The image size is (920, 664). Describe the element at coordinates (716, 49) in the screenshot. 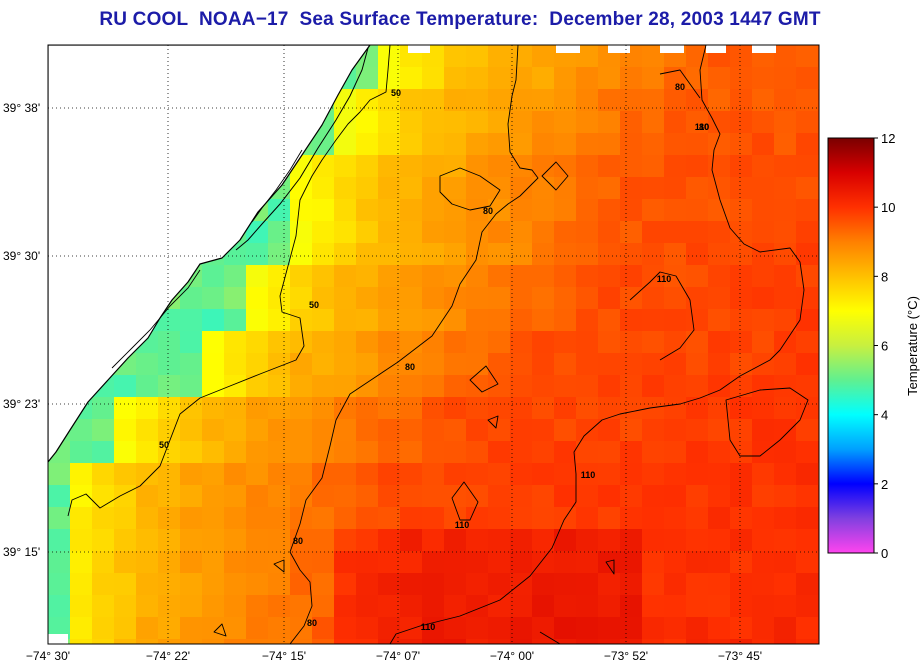

I see `cloud-mask` at that location.